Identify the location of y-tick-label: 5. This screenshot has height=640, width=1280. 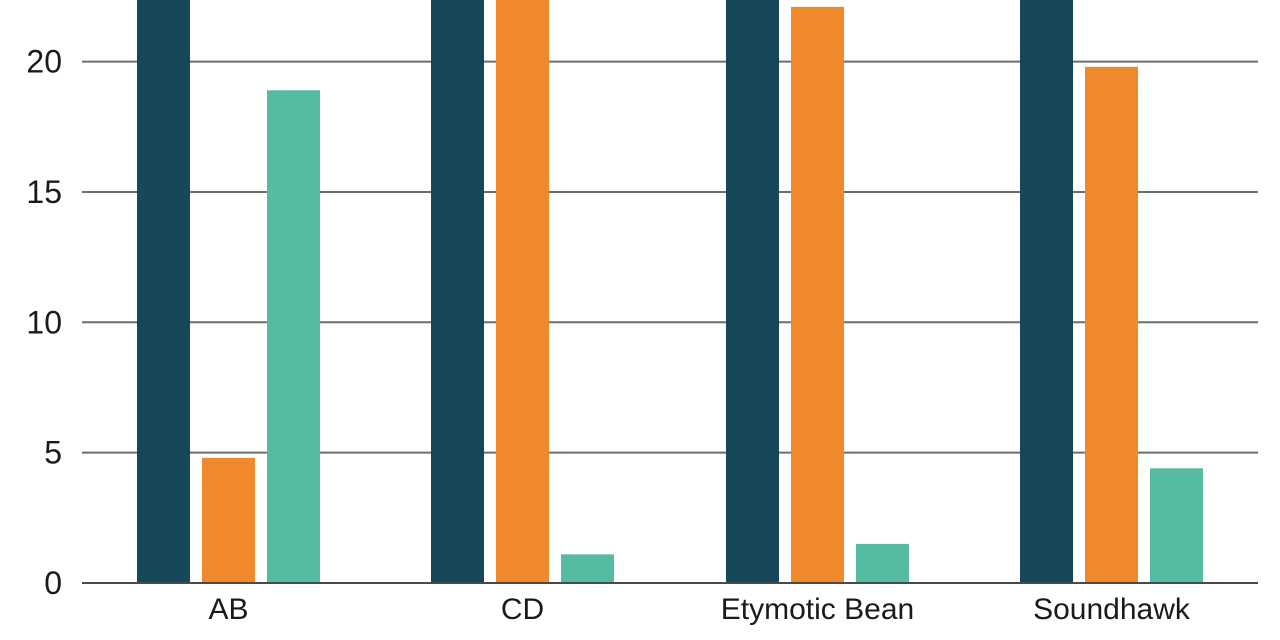
(53, 453).